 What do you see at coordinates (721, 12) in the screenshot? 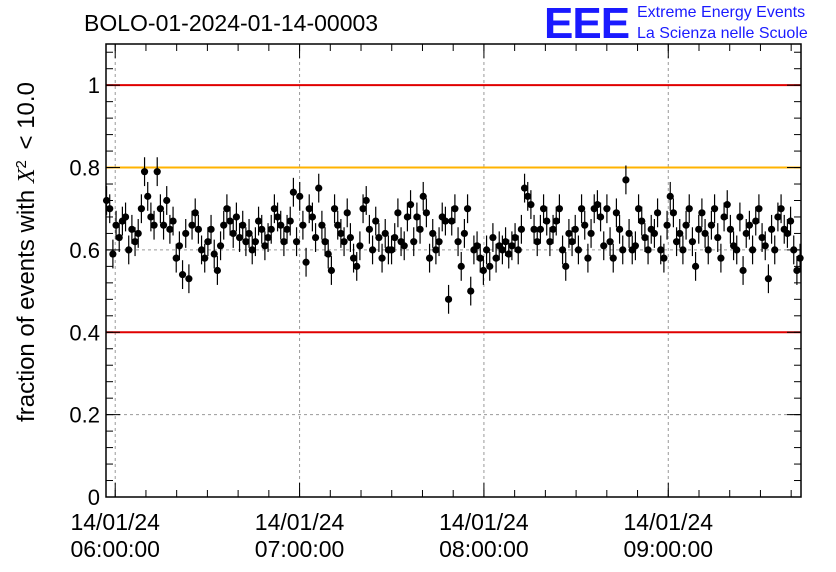
I see `brand-line-1: Extreme Energy Events` at bounding box center [721, 12].